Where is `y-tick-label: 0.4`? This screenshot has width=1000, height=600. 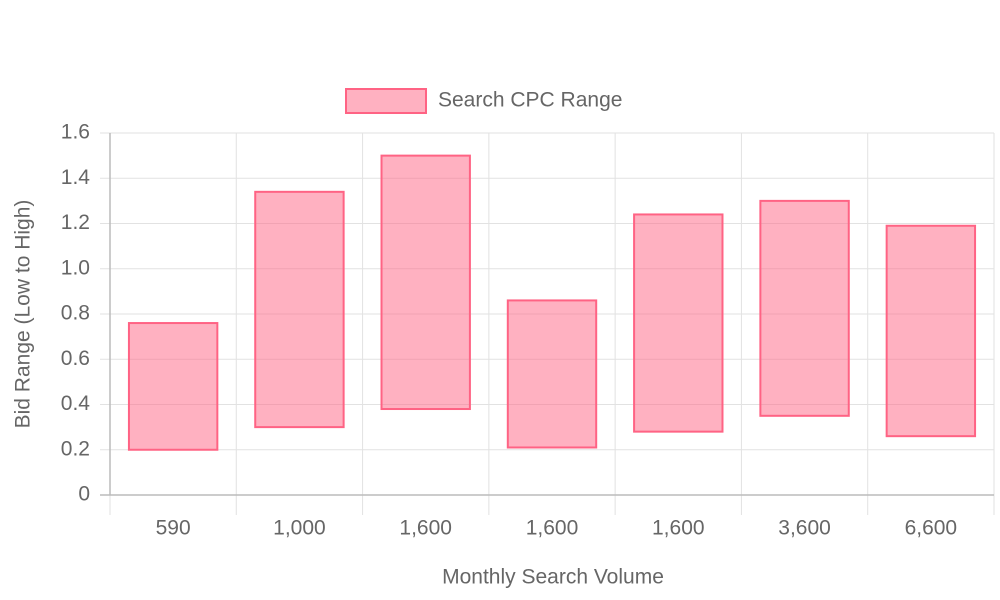 y-tick-label: 0.4 is located at coordinates (76, 403).